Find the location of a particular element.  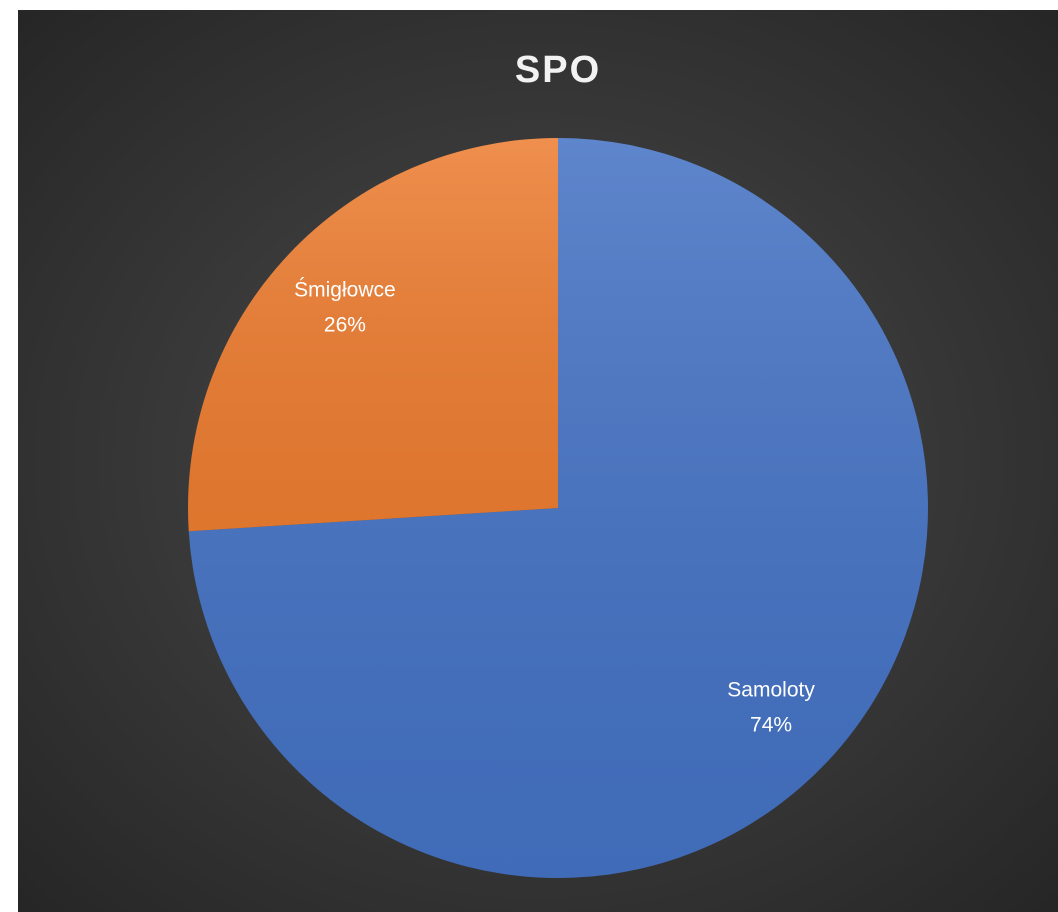

value-label: 26% is located at coordinates (345, 324).